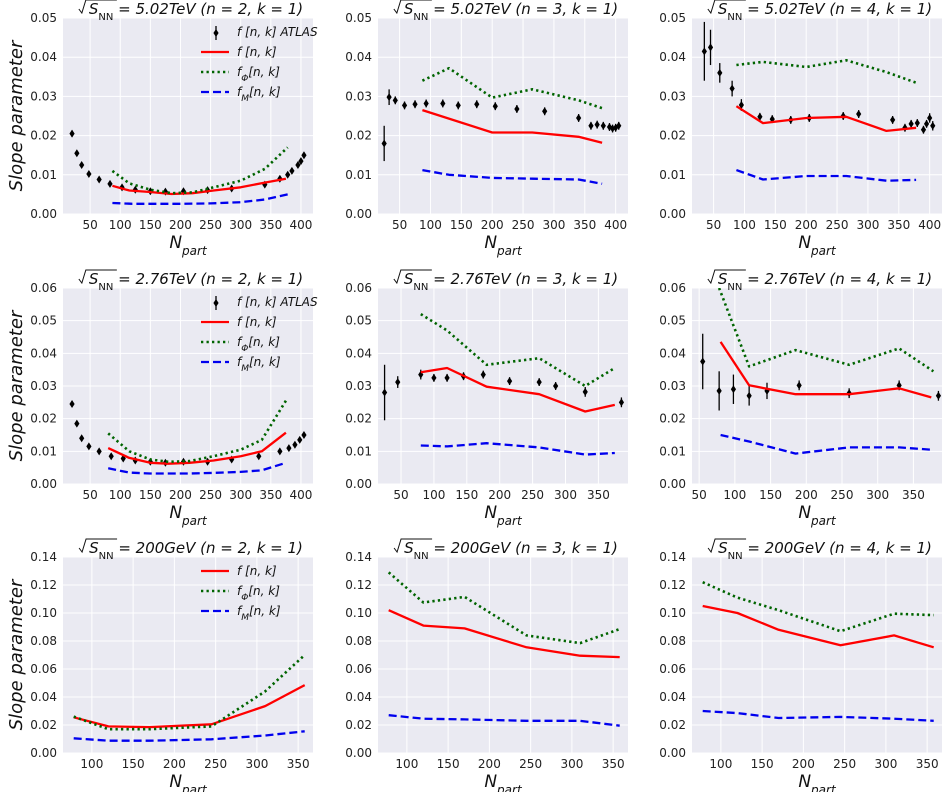 The width and height of the screenshot is (947, 792). Describe the element at coordinates (672, 585) in the screenshot. I see `y-tick-label: 0.12` at that location.